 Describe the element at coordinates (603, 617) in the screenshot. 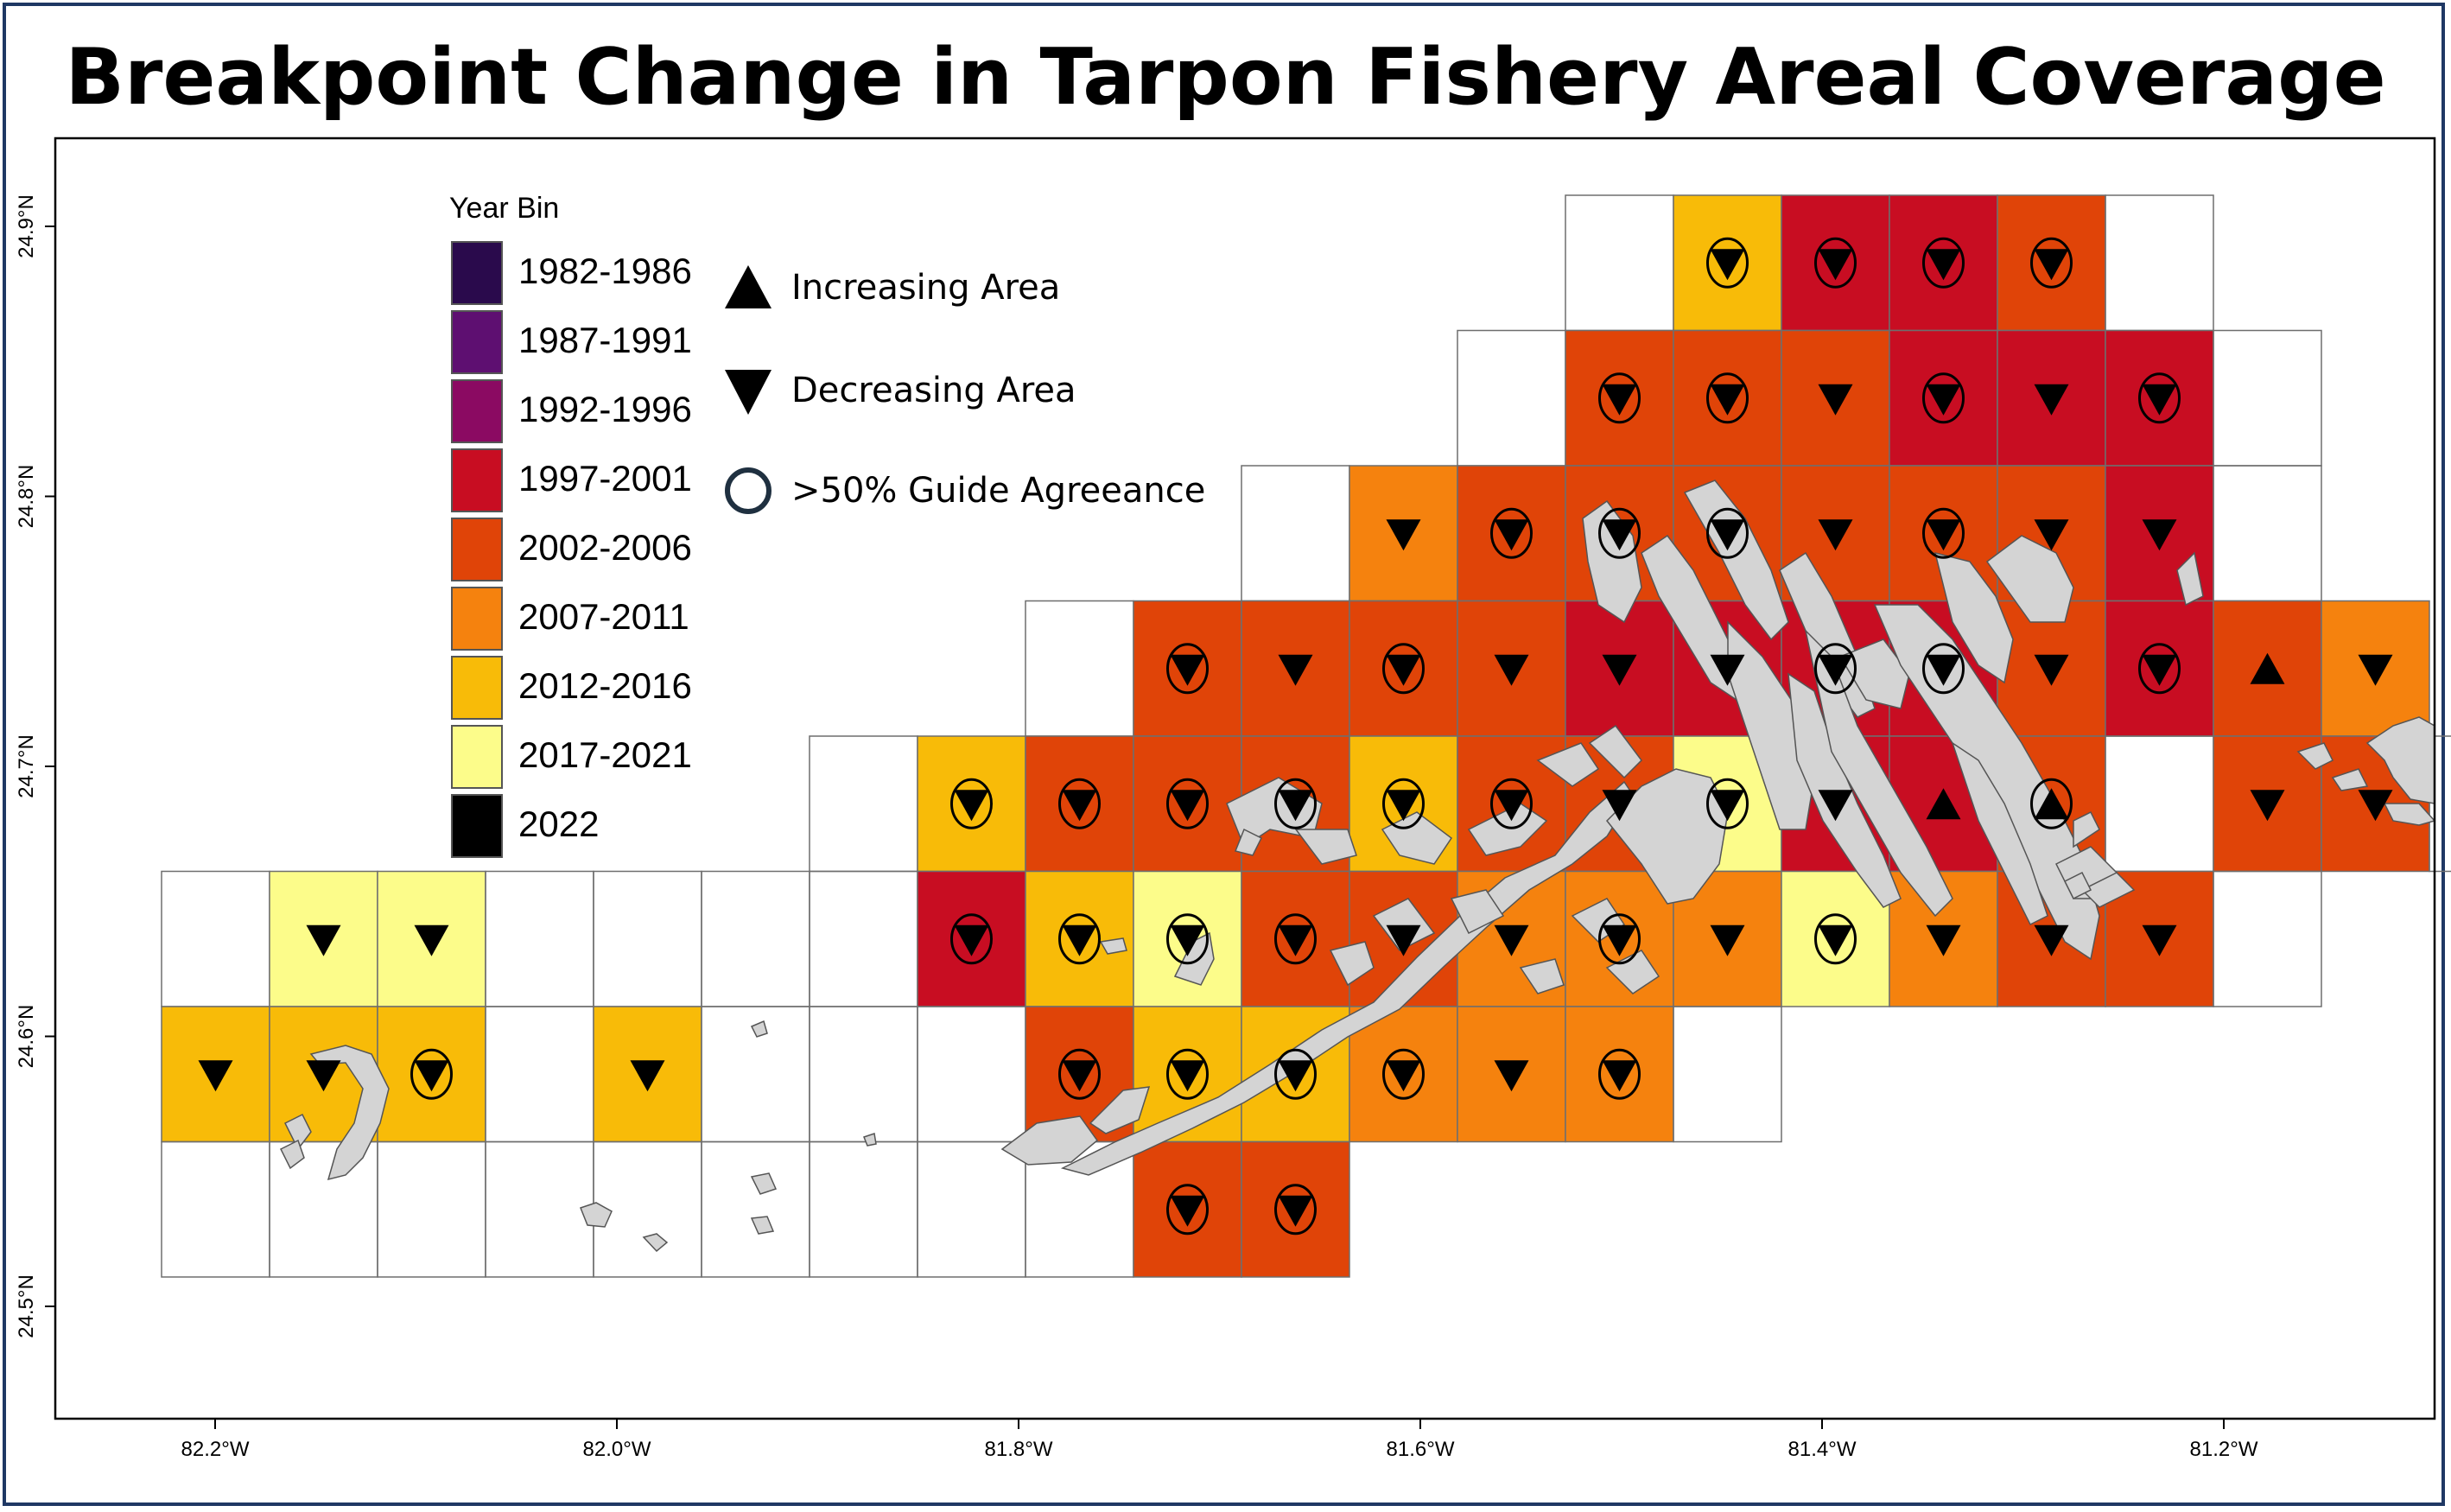

I see `legend-bin-label: 2007-2011` at that location.